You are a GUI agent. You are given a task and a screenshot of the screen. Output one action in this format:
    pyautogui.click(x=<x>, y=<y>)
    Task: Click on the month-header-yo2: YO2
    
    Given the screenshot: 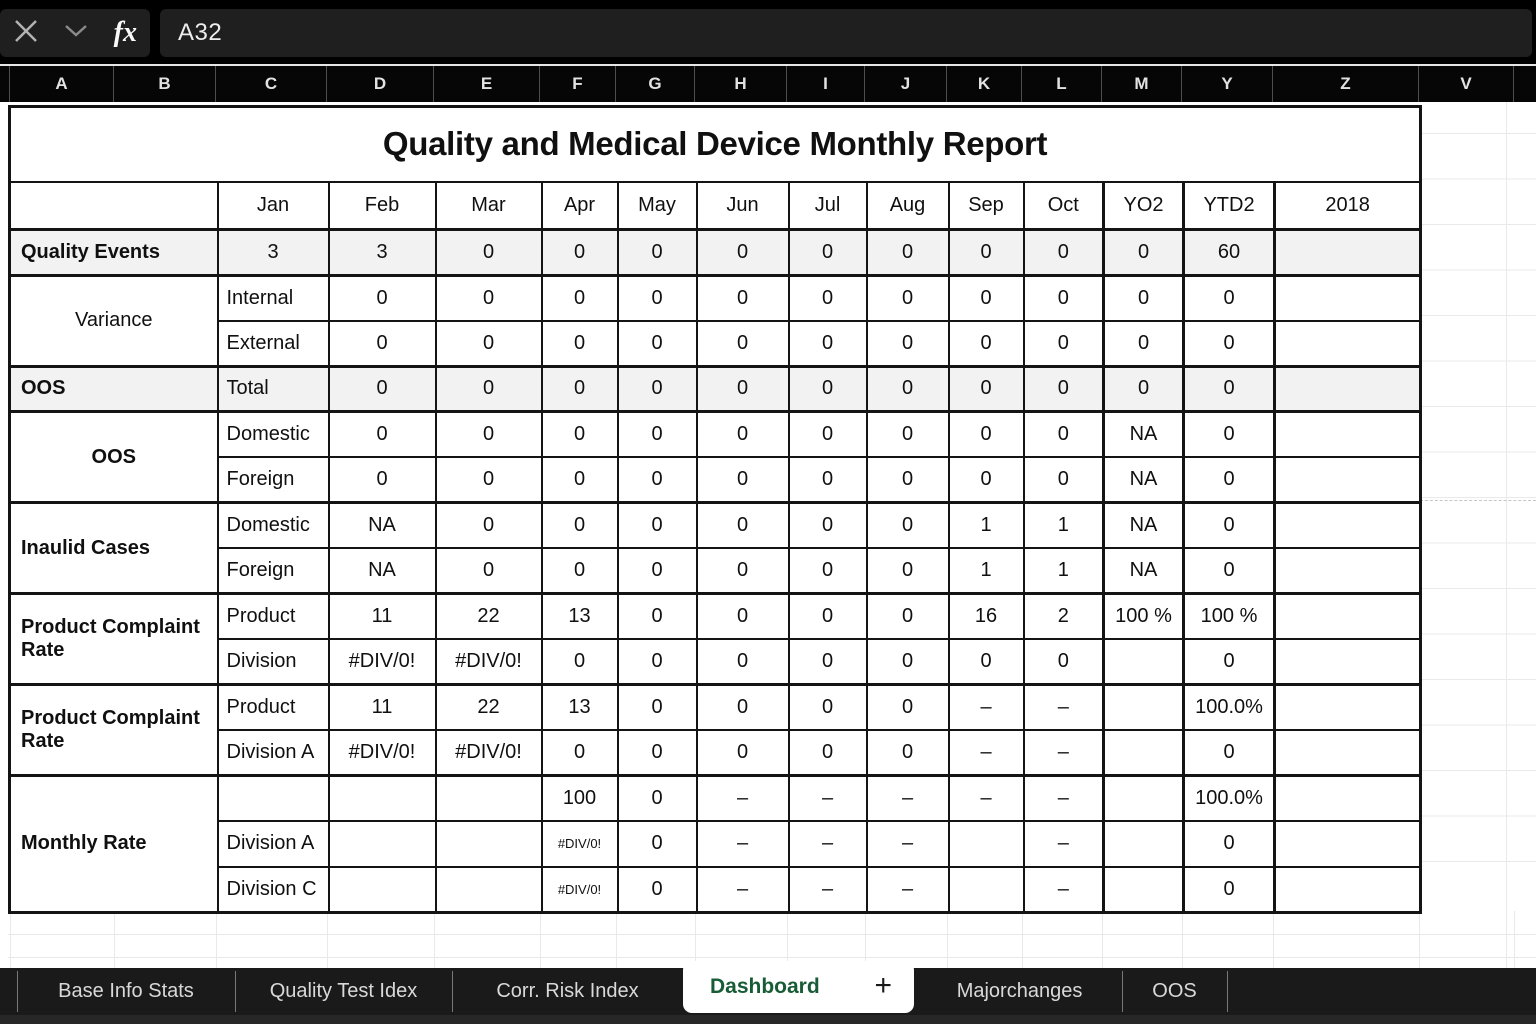 What is the action you would take?
    pyautogui.click(x=1143, y=205)
    